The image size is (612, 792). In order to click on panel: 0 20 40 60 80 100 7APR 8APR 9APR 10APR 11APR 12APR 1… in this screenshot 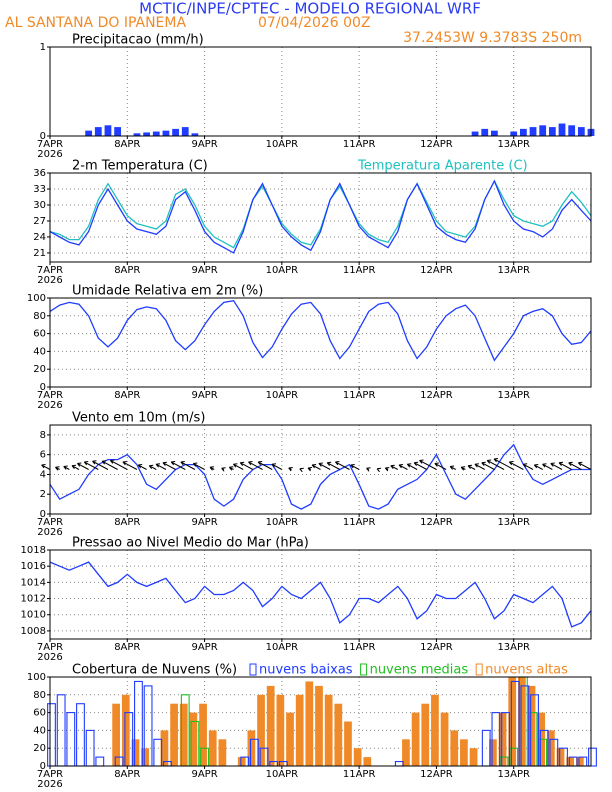, I will do `click(309, 347)`.